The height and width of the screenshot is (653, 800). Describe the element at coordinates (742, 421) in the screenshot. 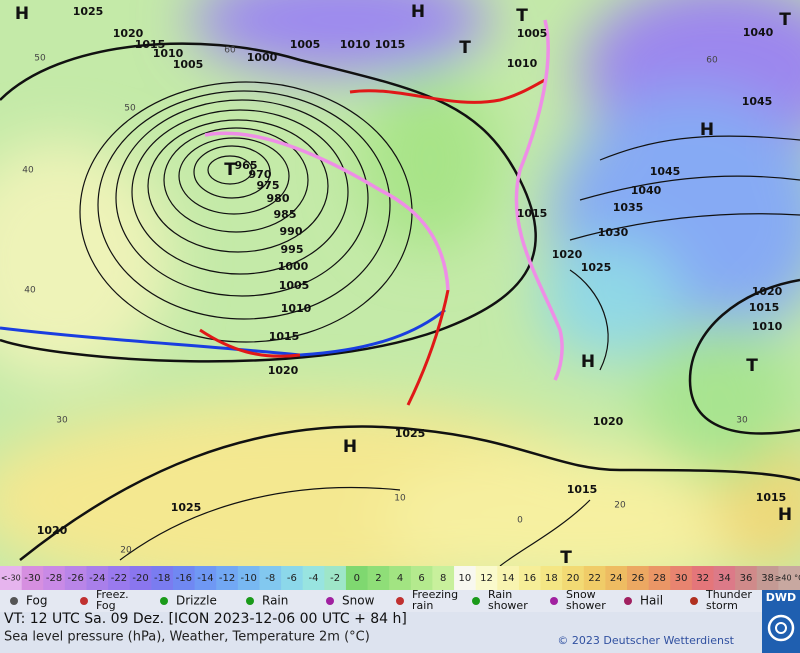

I see `latitude-label: 30` at that location.